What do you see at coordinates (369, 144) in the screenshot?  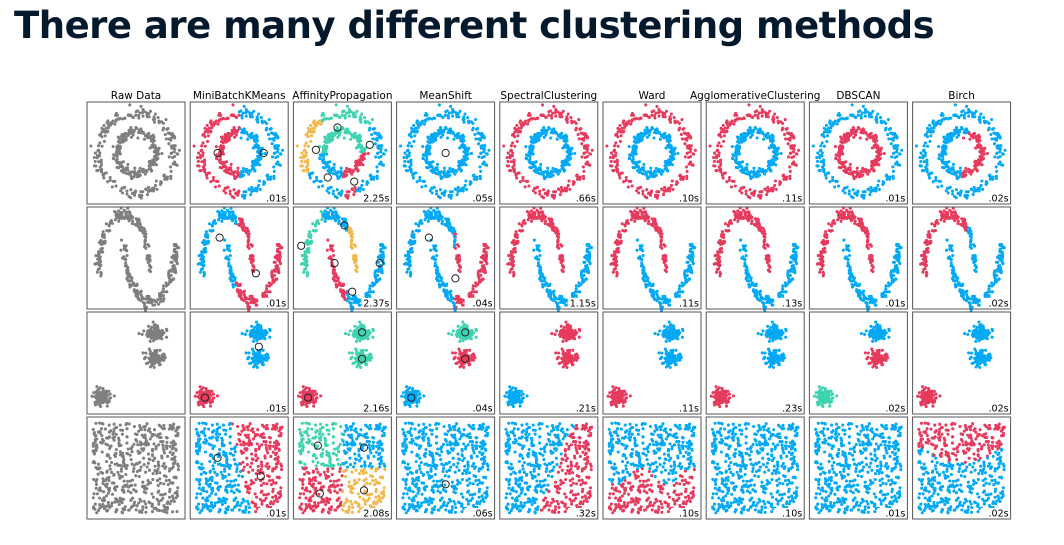 I see `cluster-center-marker` at bounding box center [369, 144].